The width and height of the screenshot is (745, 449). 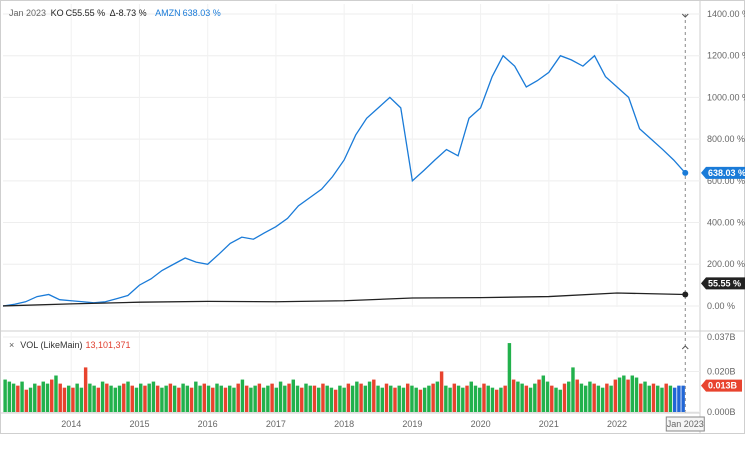 What do you see at coordinates (549, 424) in the screenshot?
I see `x-tick-label: 2021` at bounding box center [549, 424].